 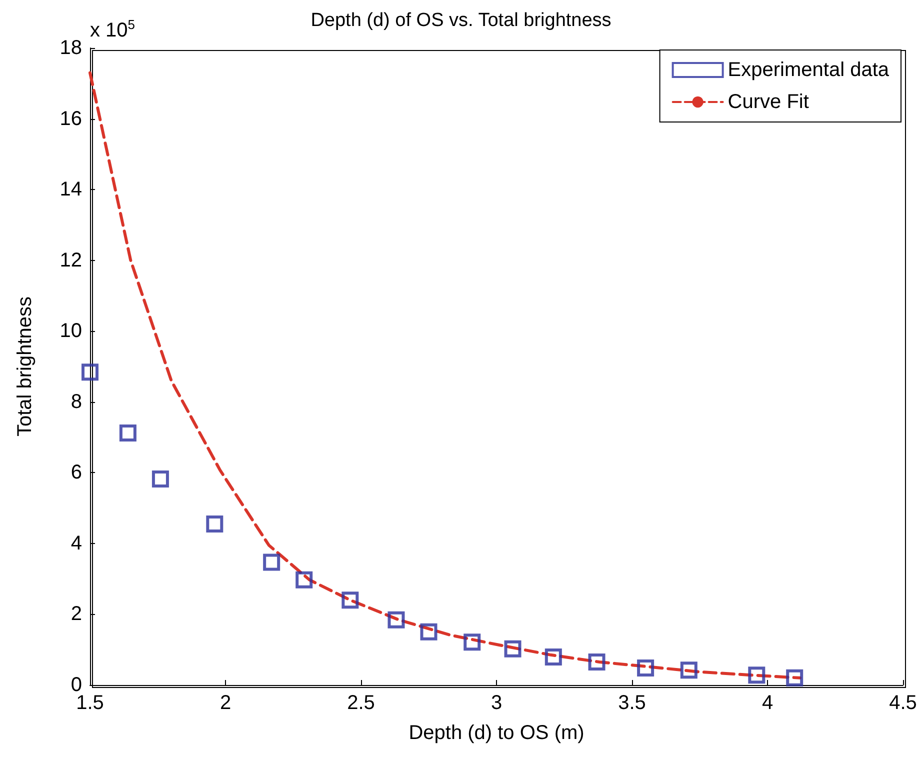 I want to click on x-tick-label: 2.5, so click(x=361, y=703).